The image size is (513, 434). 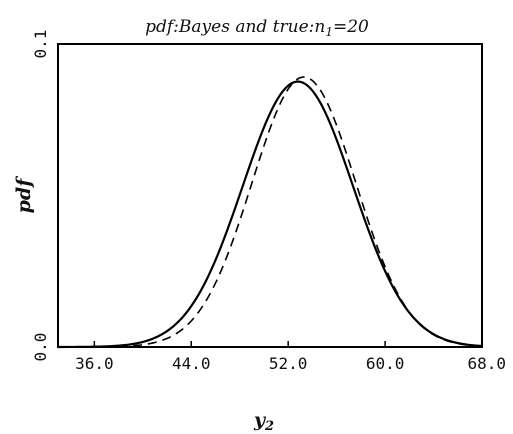 I want to click on x-tick-label: 60.0, so click(x=385, y=363).